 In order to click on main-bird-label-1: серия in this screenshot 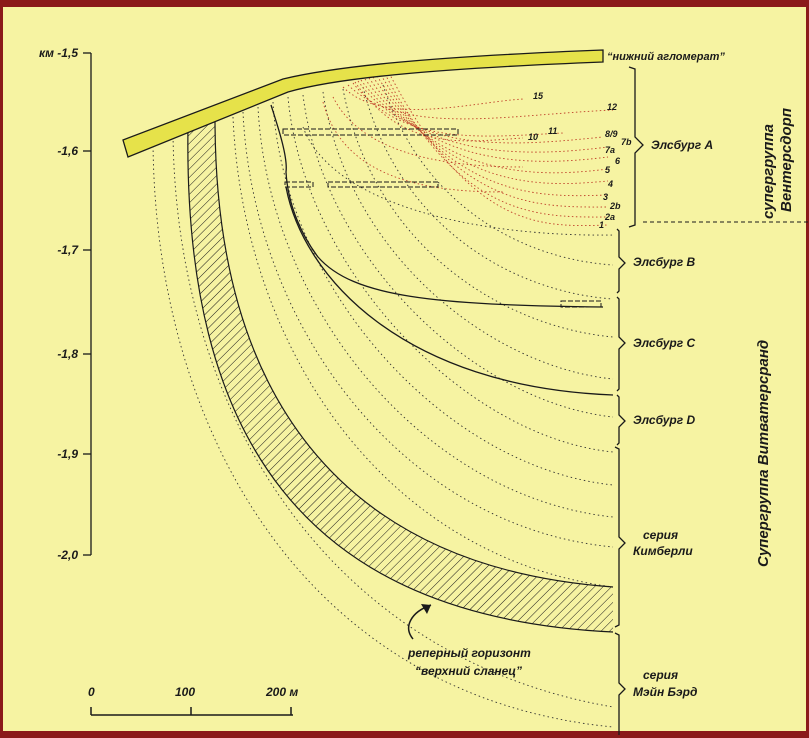, I will do `click(660, 675)`.